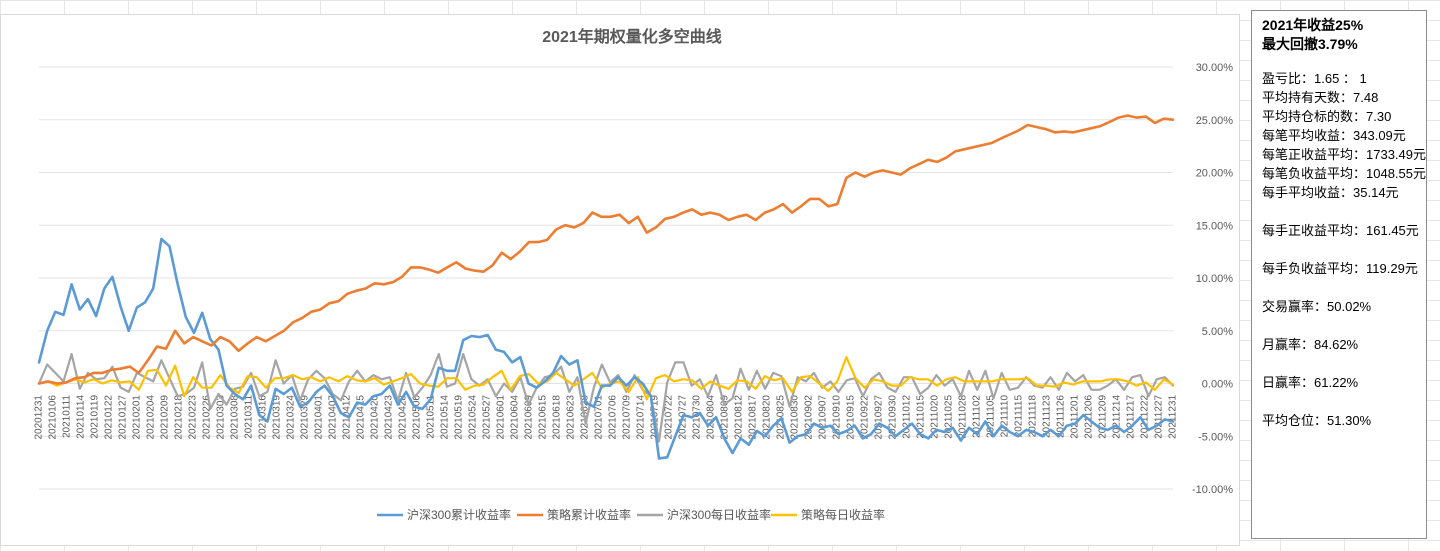 The width and height of the screenshot is (1440, 551). I want to click on x-tick-label: 20211126, so click(1061, 416).